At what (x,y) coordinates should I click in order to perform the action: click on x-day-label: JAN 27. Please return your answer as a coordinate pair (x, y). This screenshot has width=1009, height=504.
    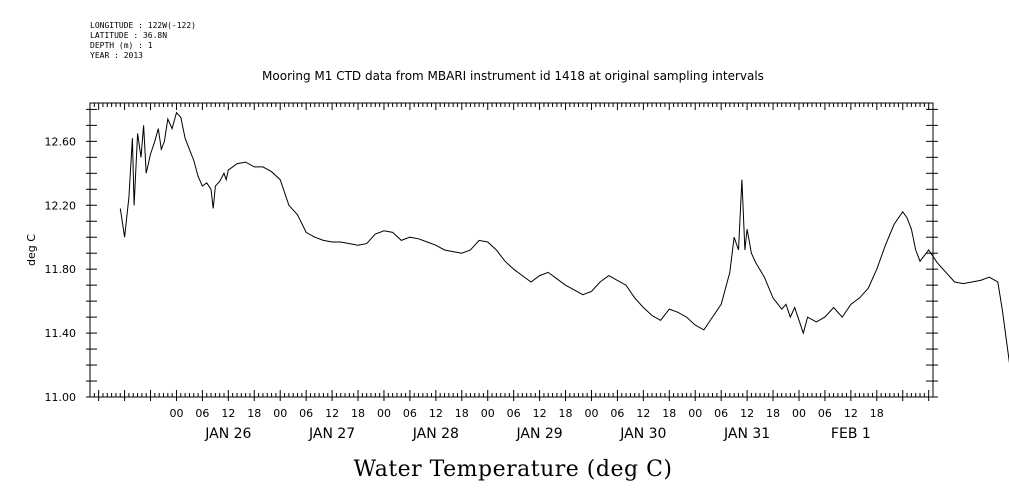
    Looking at the image, I should click on (331, 434).